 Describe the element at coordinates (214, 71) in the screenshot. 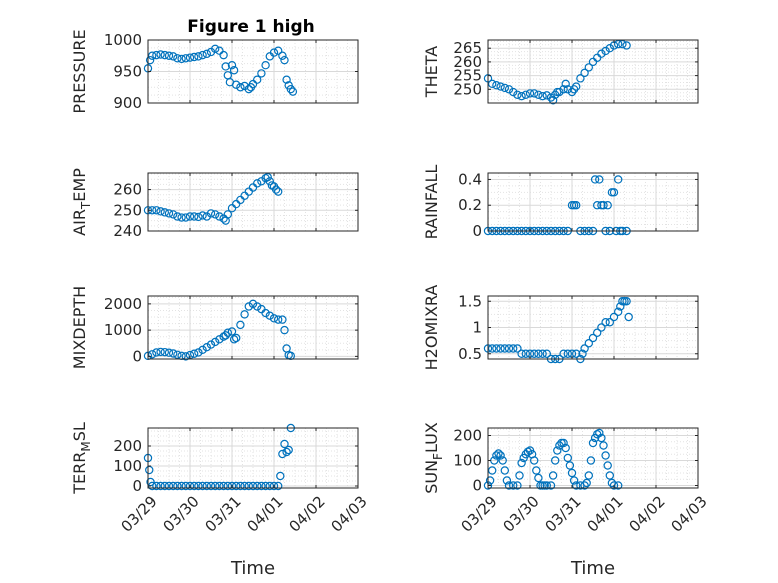

I see `subplot-1: 900 950 1000 PRESSURE` at that location.